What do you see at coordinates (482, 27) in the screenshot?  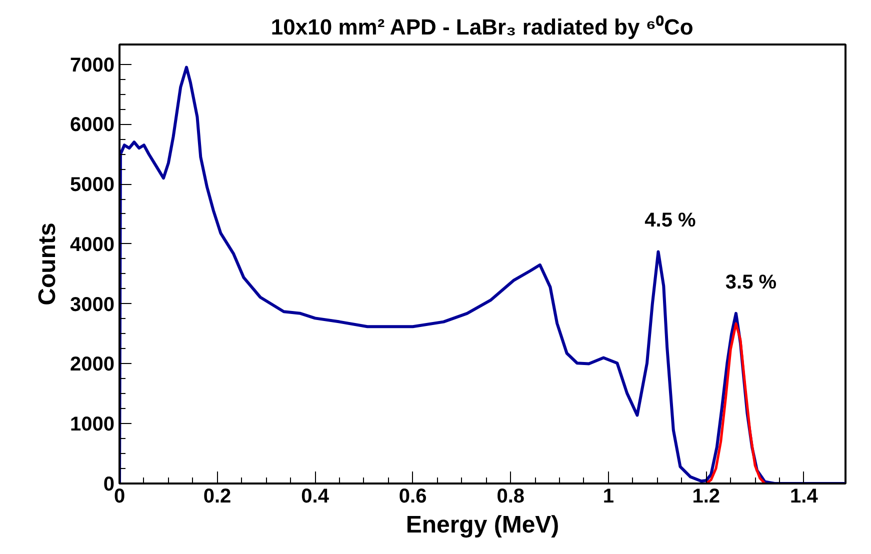 I see `chart-title: 10x10 mm² APD - LaBr₃ radiated by ⁶⁰Co` at bounding box center [482, 27].